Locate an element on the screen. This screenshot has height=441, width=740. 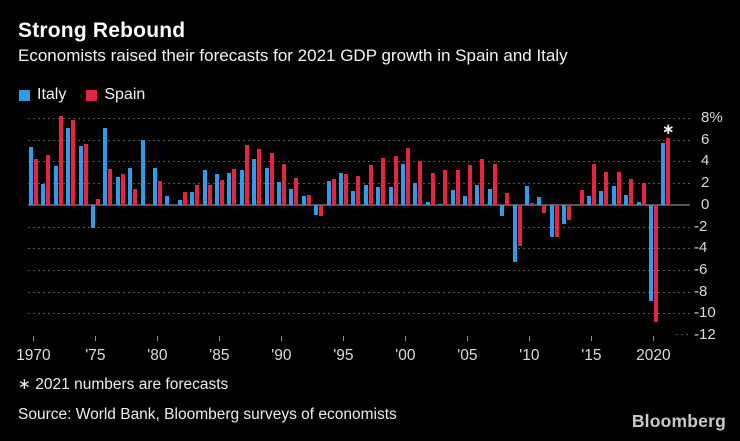
x-axis: 1970 '75 '80 '85 '90 '95 '00 '05 '10 '15 2020 is located at coordinates (362, 352).